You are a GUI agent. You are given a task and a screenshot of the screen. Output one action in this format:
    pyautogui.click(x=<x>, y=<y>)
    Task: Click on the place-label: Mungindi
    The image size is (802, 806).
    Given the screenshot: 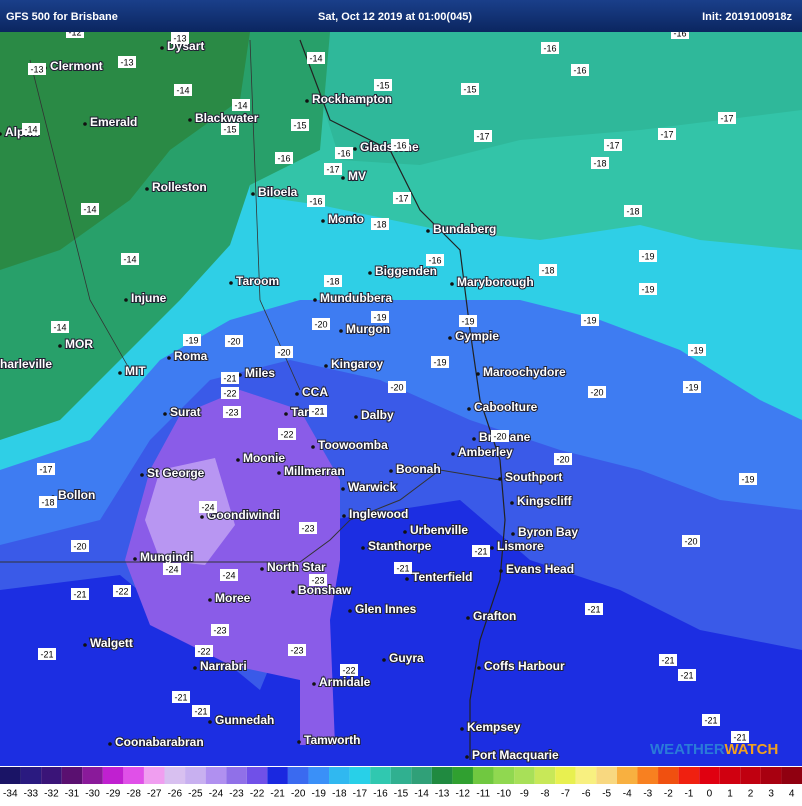 What is the action you would take?
    pyautogui.click(x=166, y=557)
    